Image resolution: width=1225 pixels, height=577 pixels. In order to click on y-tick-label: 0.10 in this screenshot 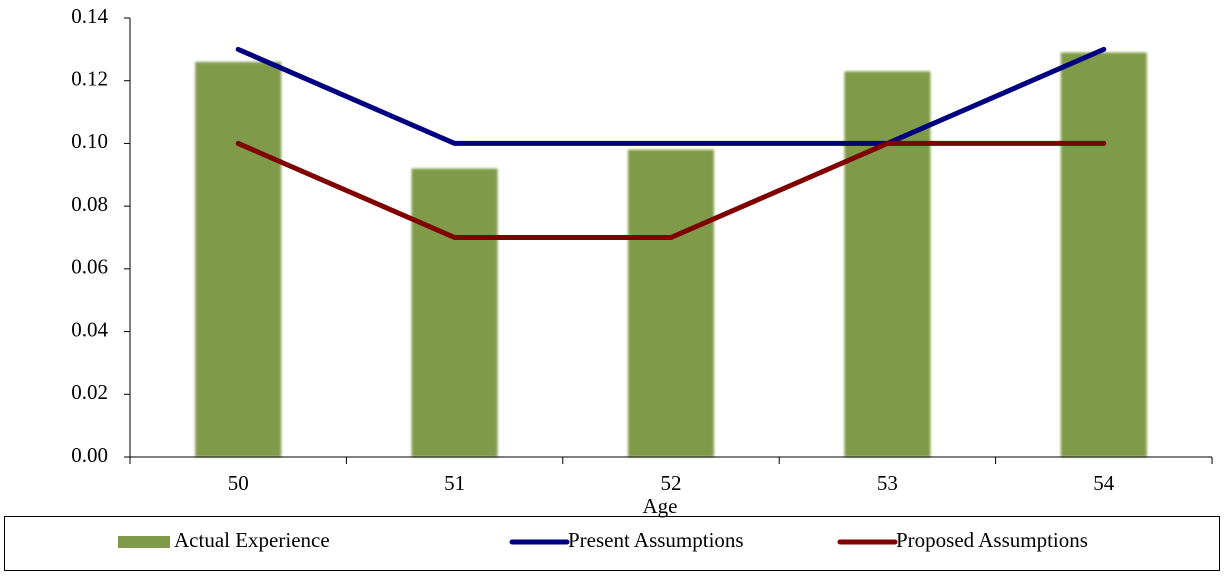, I will do `click(89, 141)`.